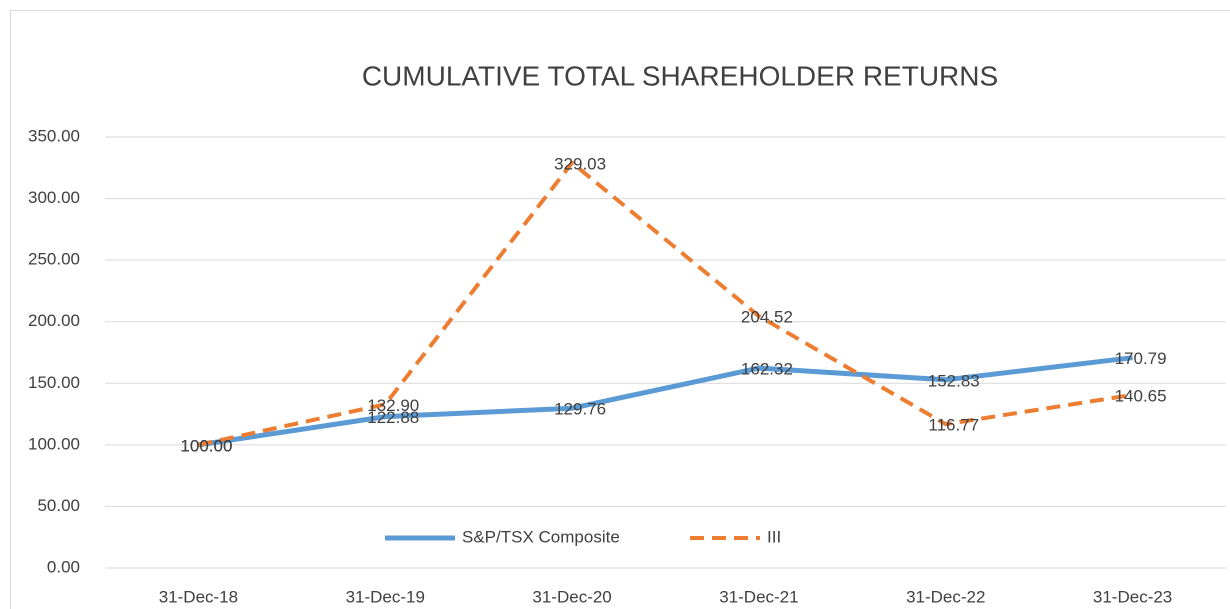 This screenshot has width=1230, height=609. What do you see at coordinates (580, 409) in the screenshot?
I see `data-label: 129.76` at bounding box center [580, 409].